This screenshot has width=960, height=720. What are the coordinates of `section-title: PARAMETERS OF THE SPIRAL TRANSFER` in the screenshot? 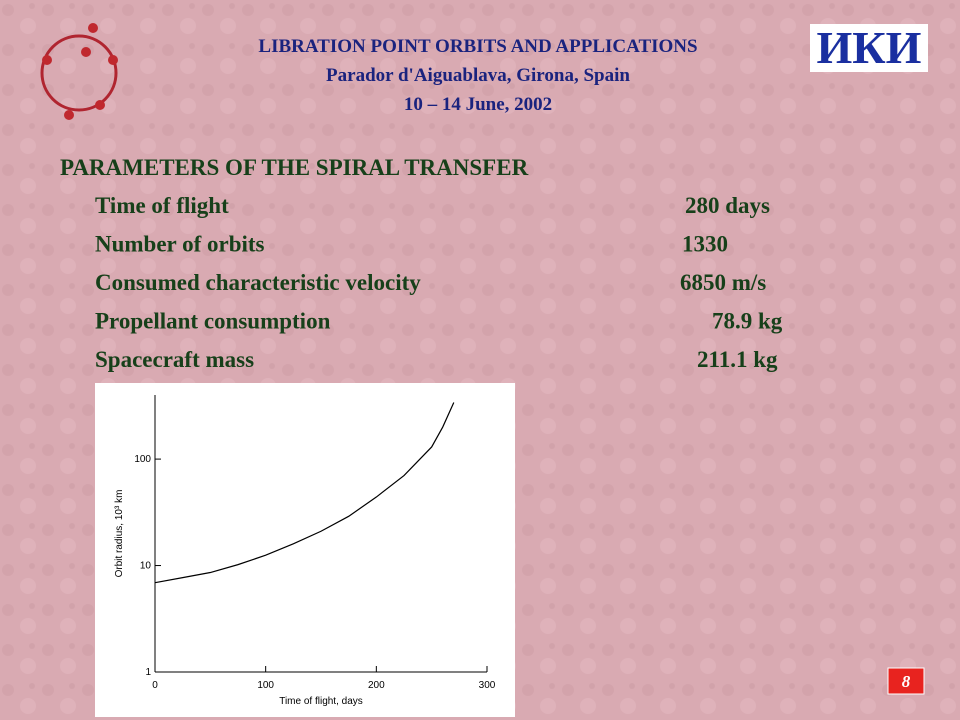 It's located at (294, 167).